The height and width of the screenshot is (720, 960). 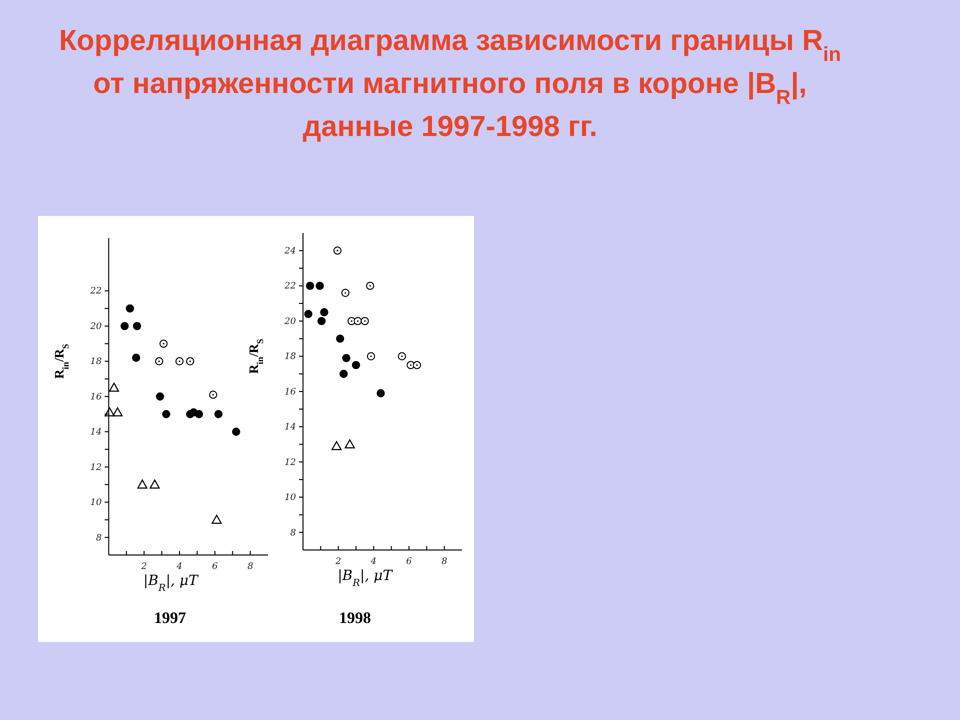 I want to click on y-tick-label: 24, so click(x=290, y=251).